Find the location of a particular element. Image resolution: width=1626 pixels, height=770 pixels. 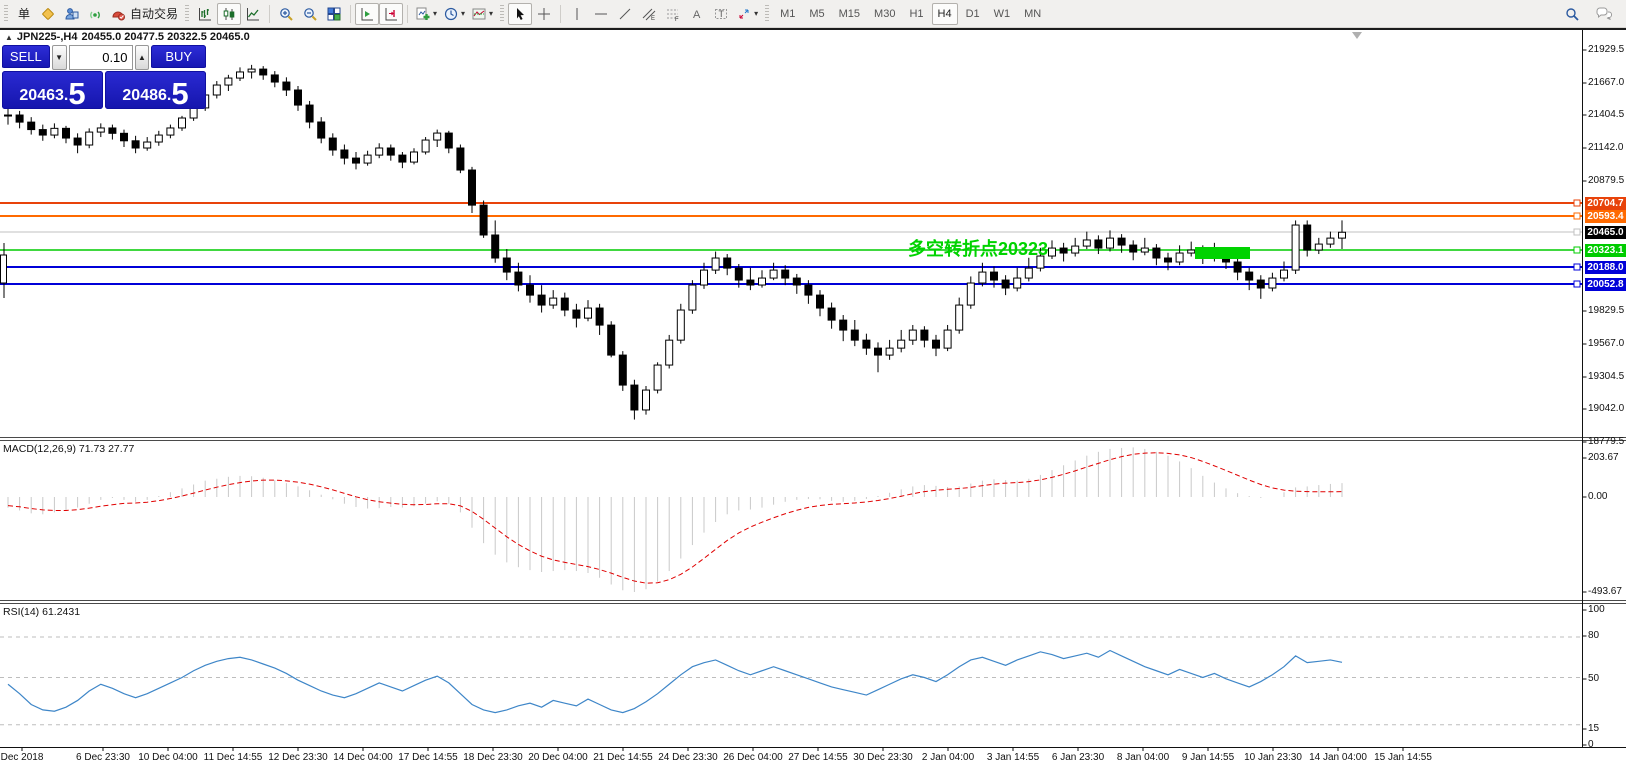

horizontal-line-button is located at coordinates (601, 14).